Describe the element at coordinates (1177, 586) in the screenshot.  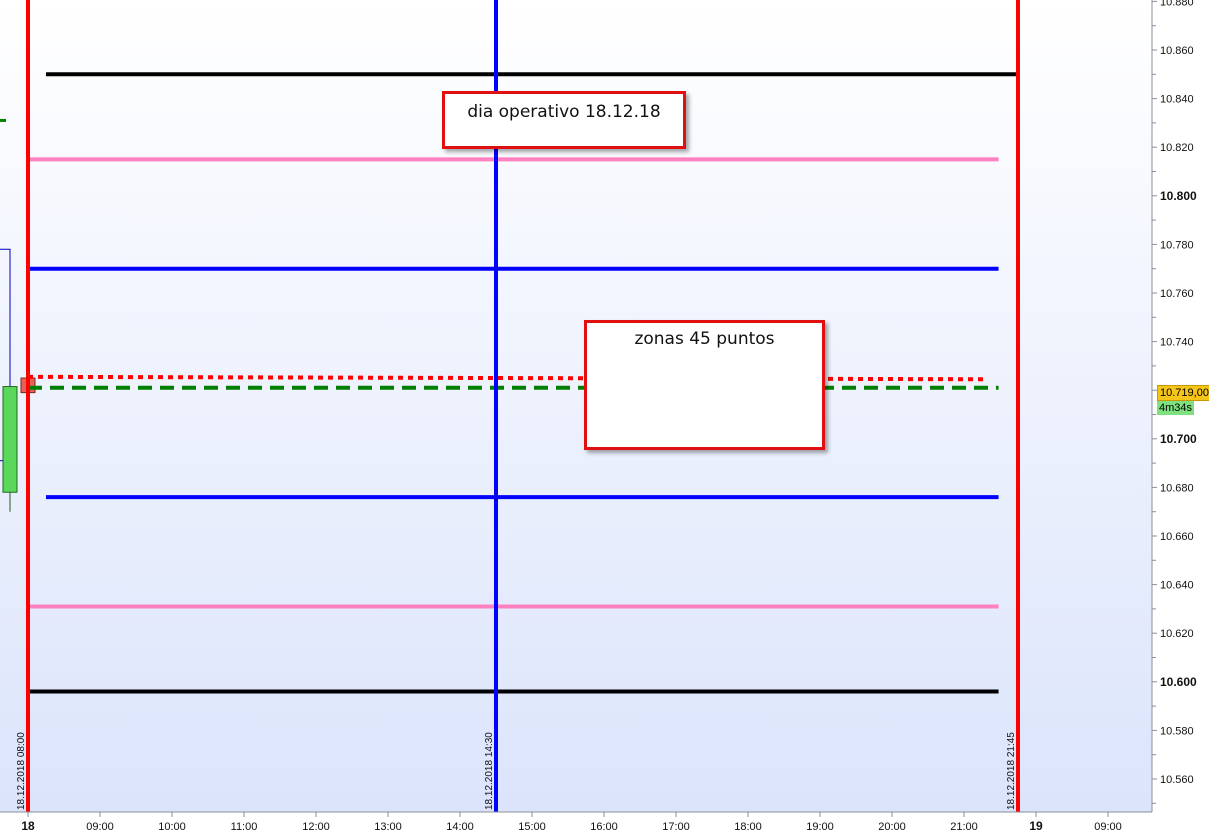
I see `price-tick-label: 10.640` at that location.